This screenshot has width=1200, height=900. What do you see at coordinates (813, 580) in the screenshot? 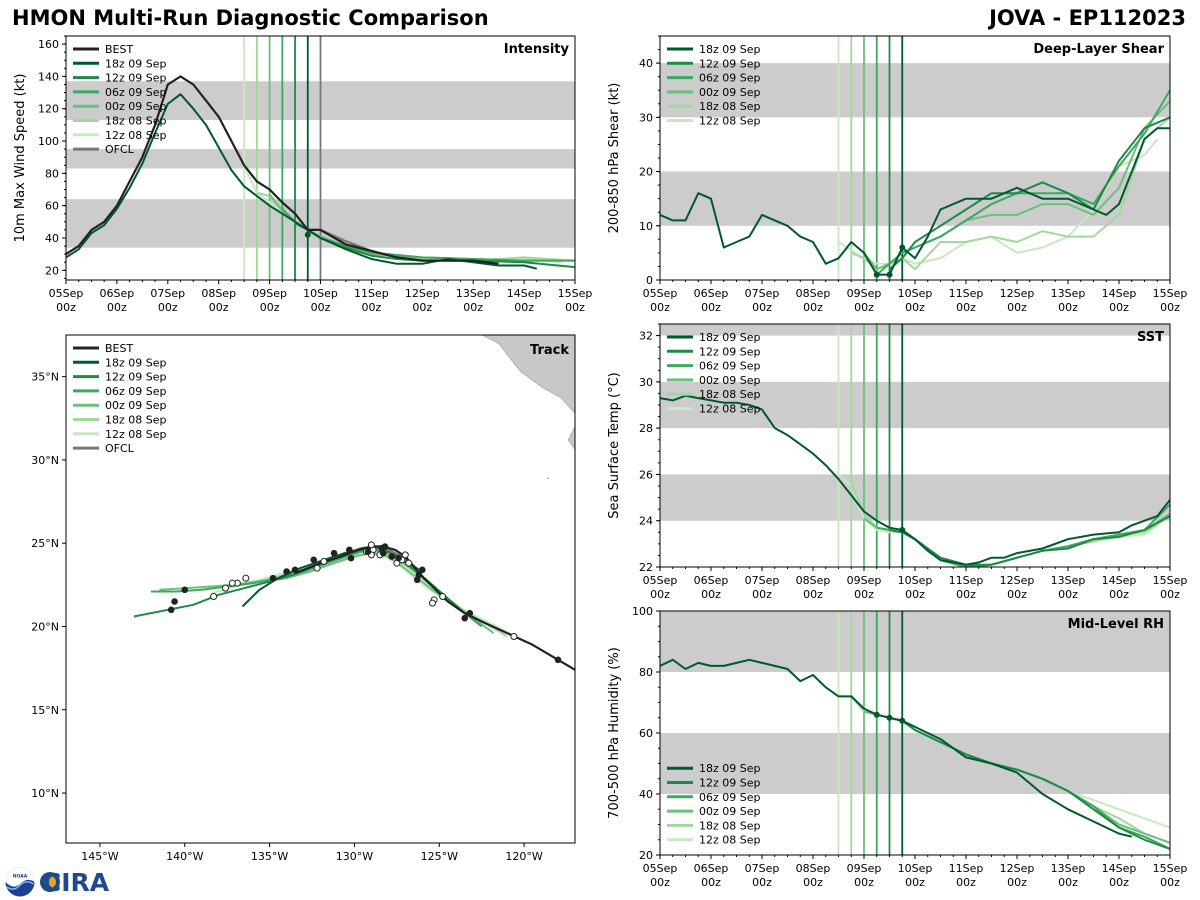
I see `sst-xtick-label-date: 08Sep` at bounding box center [813, 580].